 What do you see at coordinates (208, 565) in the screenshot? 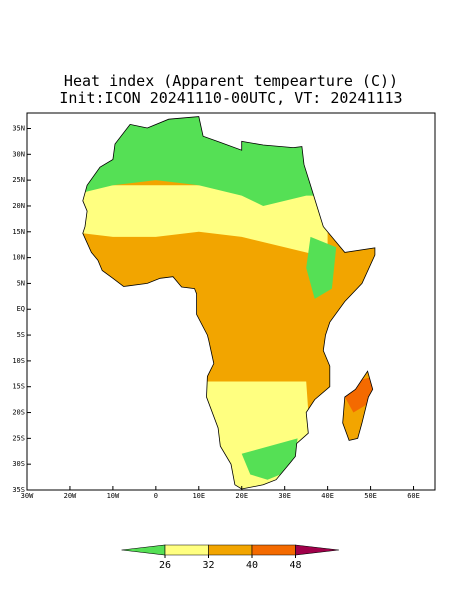
I see `colorbar-label: 32` at bounding box center [208, 565].